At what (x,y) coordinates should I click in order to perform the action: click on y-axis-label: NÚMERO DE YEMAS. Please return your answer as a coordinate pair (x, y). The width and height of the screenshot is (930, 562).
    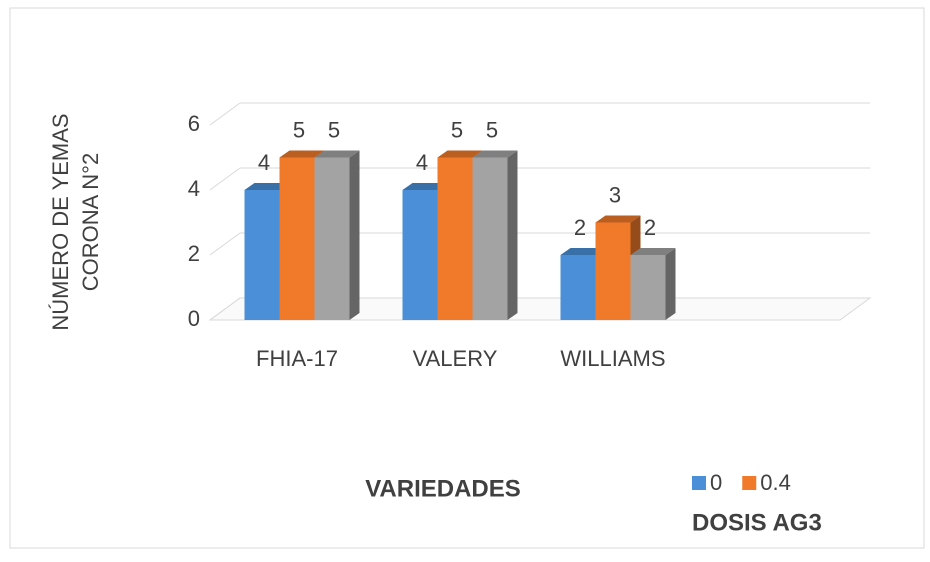
    Looking at the image, I should click on (60, 221).